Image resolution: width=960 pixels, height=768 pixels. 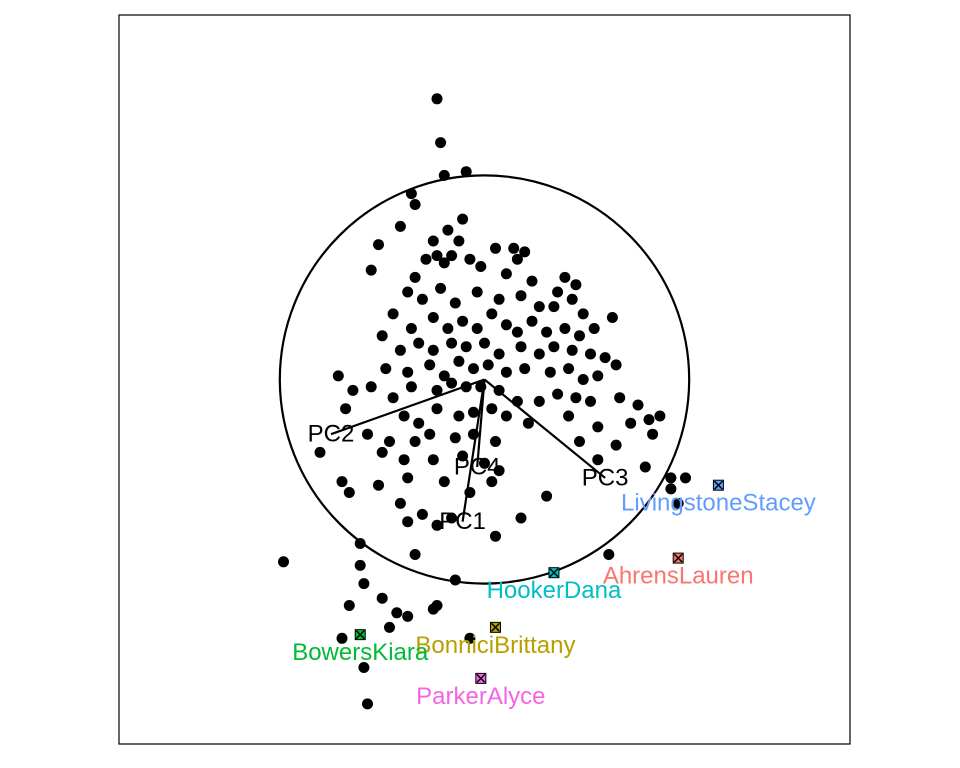 I want to click on highlight-label: ParkerAlyce, so click(x=480, y=696).